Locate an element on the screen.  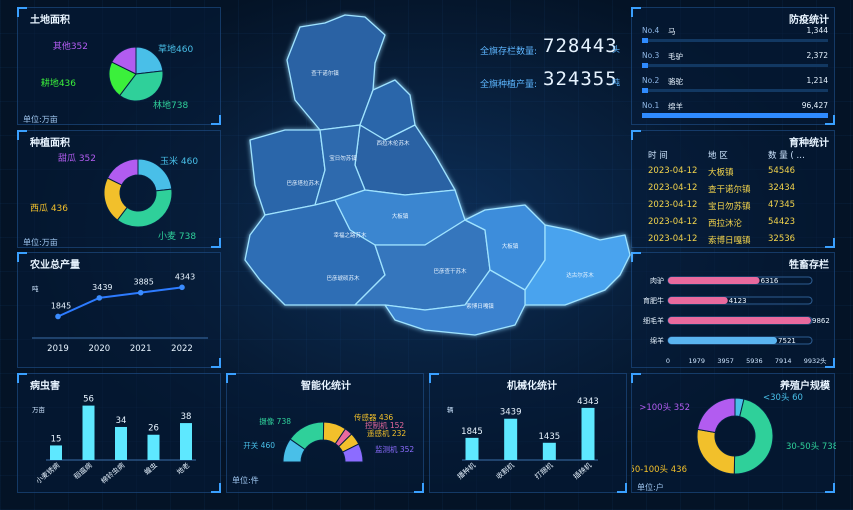
unit-label: 单位:件 is located at coordinates (245, 480).